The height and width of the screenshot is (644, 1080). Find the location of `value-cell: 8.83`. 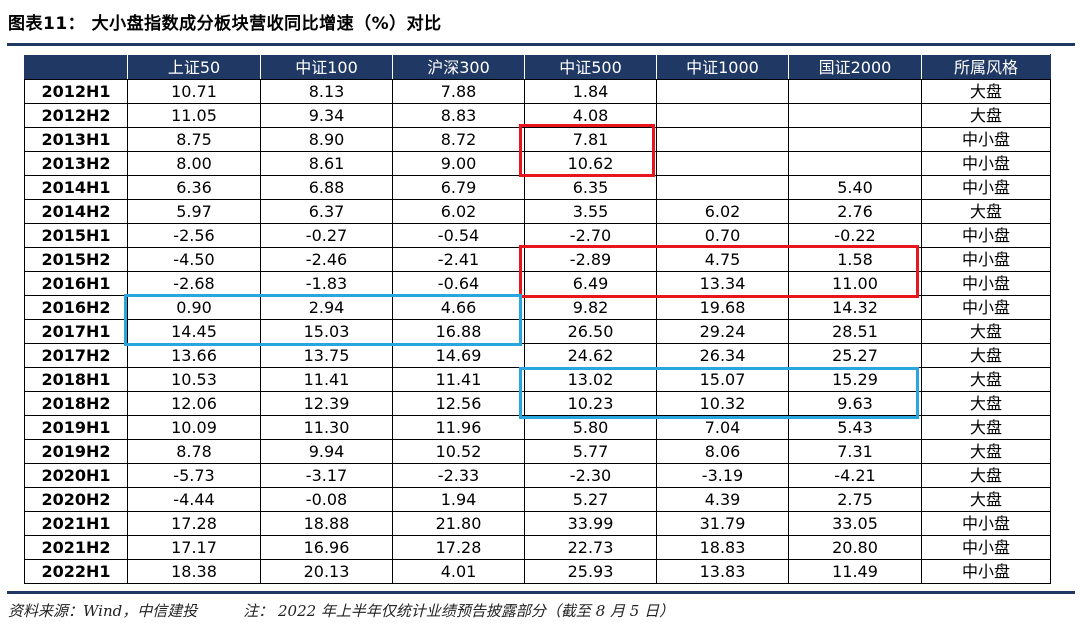

value-cell: 8.83 is located at coordinates (458, 115).